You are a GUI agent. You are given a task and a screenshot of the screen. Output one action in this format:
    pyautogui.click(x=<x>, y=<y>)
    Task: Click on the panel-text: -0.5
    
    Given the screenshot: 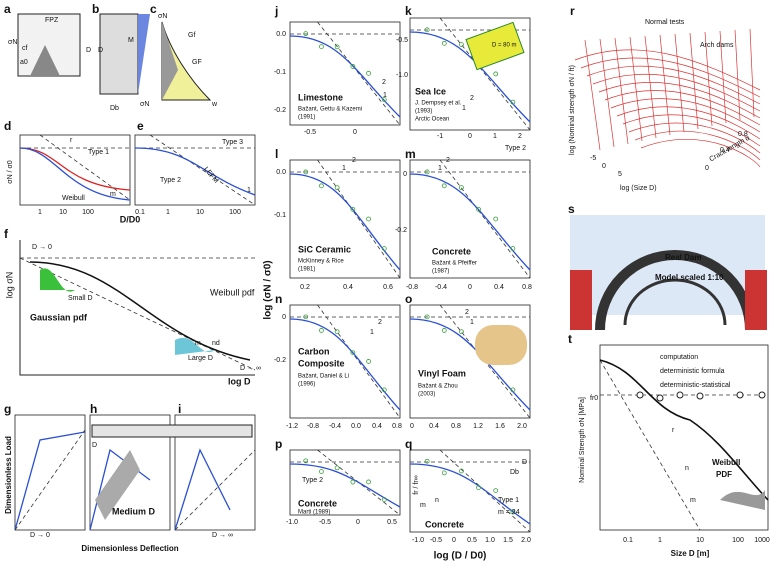 What is the action you would take?
    pyautogui.click(x=325, y=522)
    